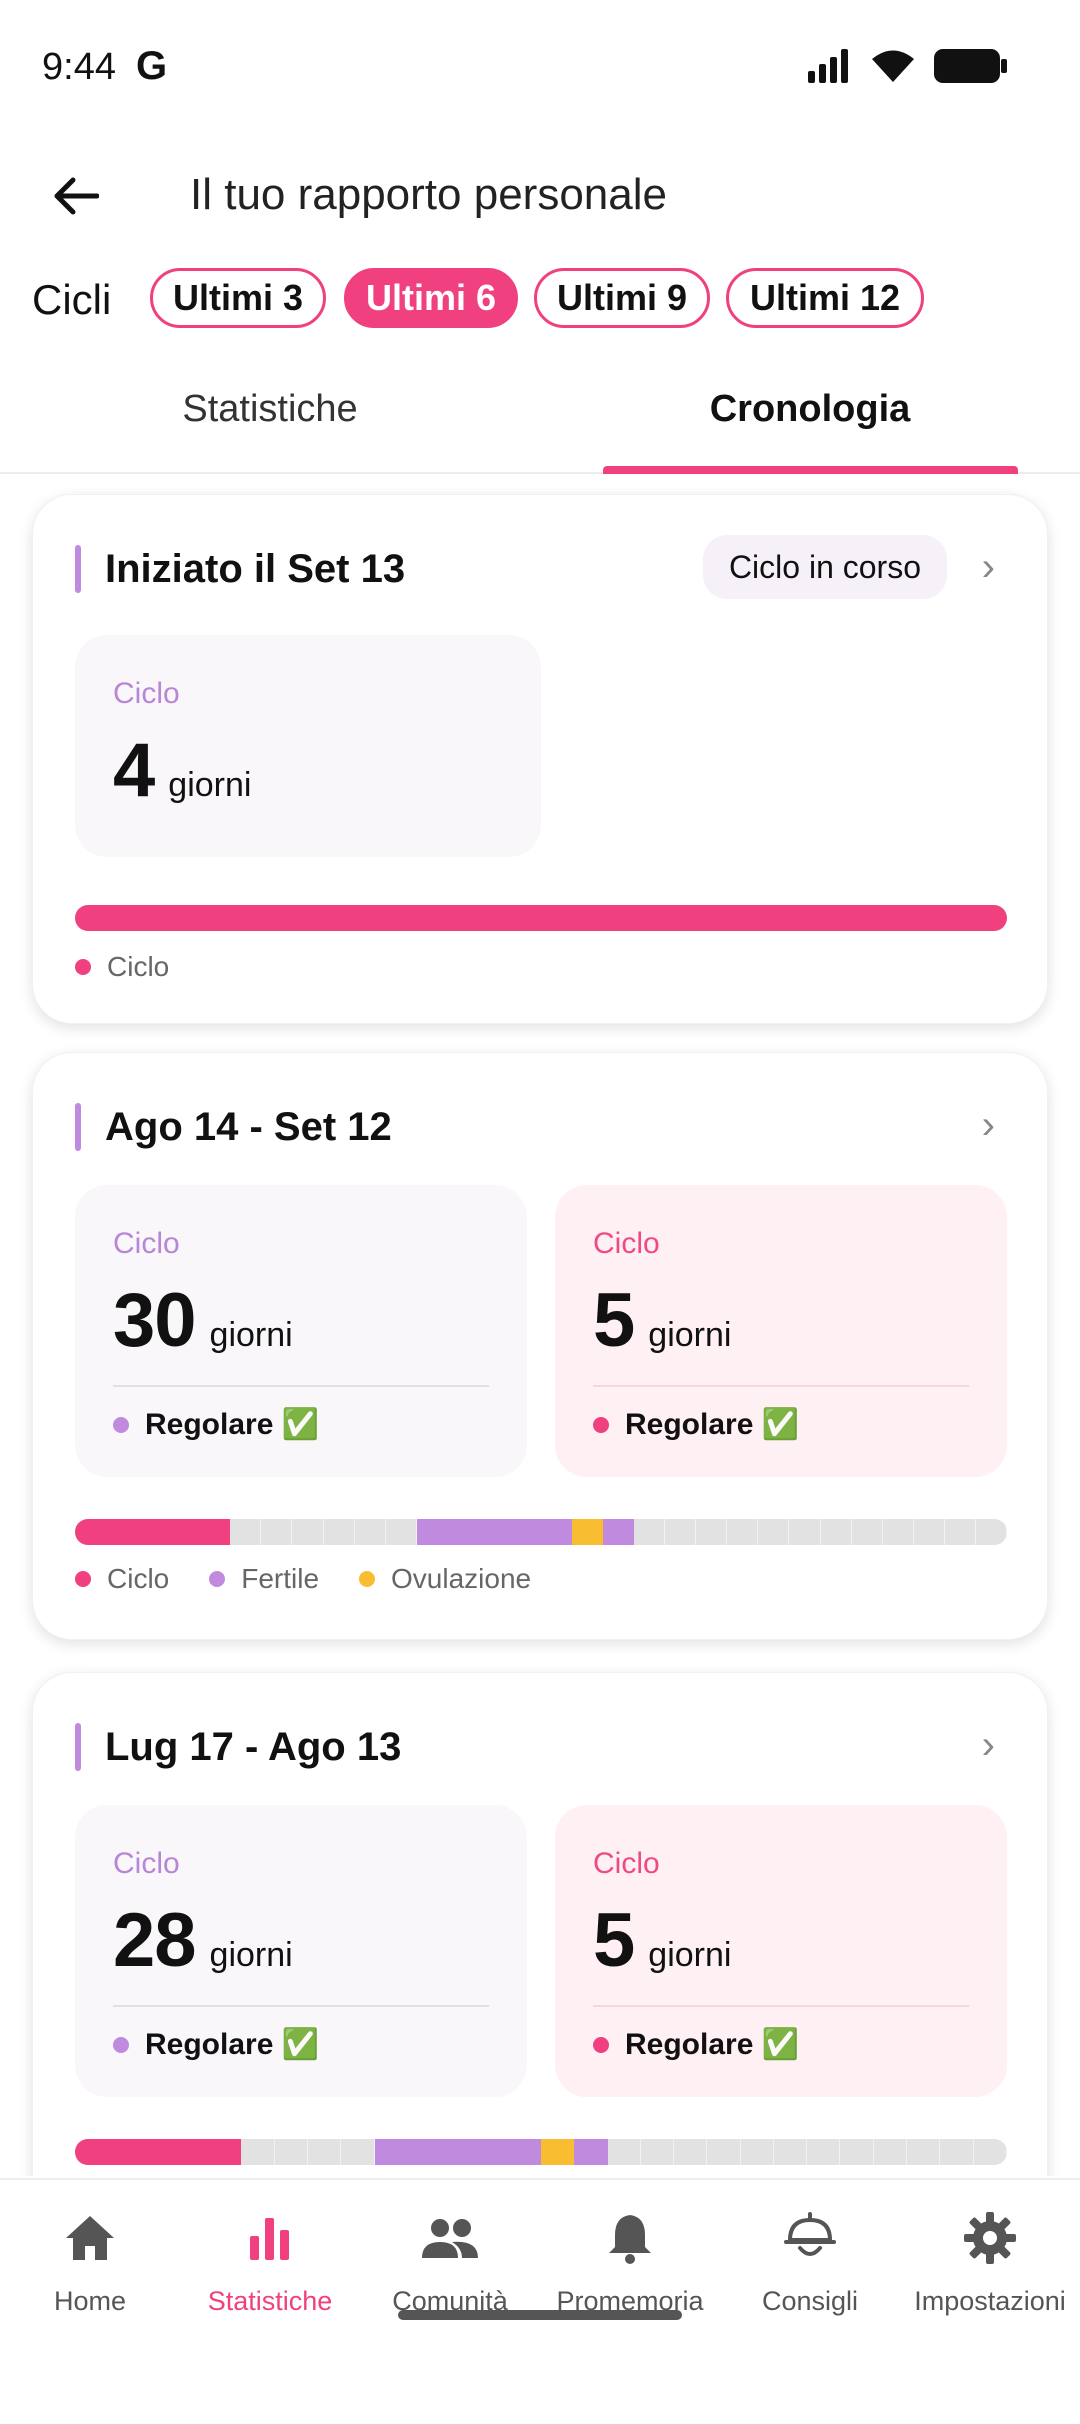  Describe the element at coordinates (445, 1579) in the screenshot. I see `legend-ovulation: Ovulazione` at that location.